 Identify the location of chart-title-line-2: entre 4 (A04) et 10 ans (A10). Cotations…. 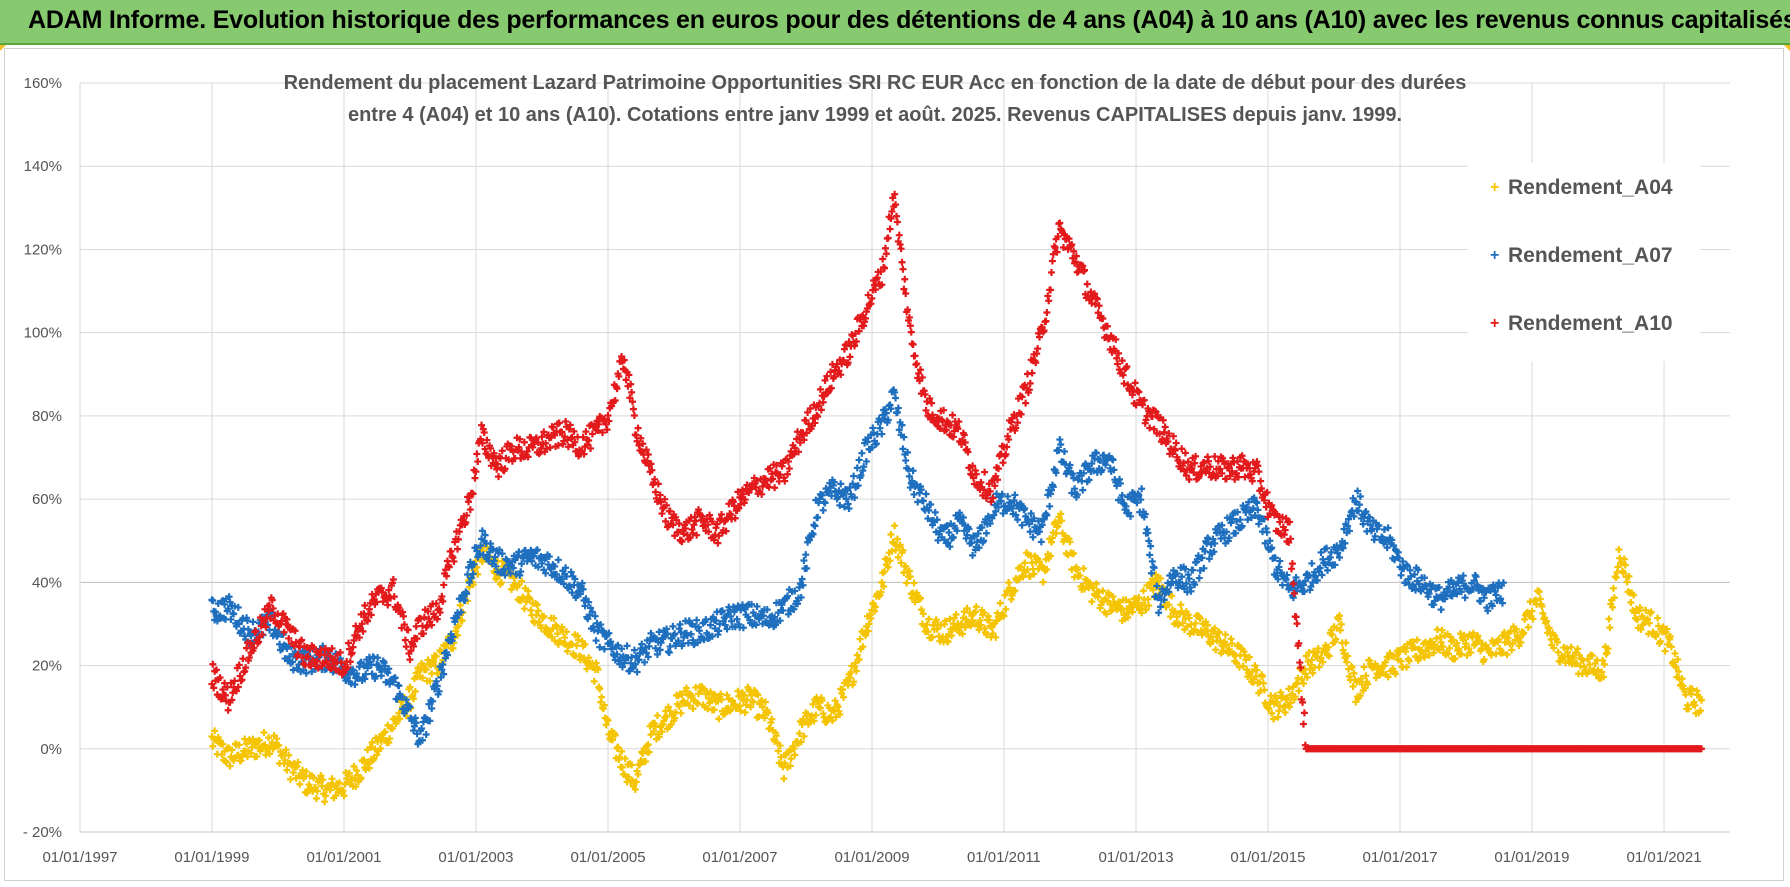
(875, 115).